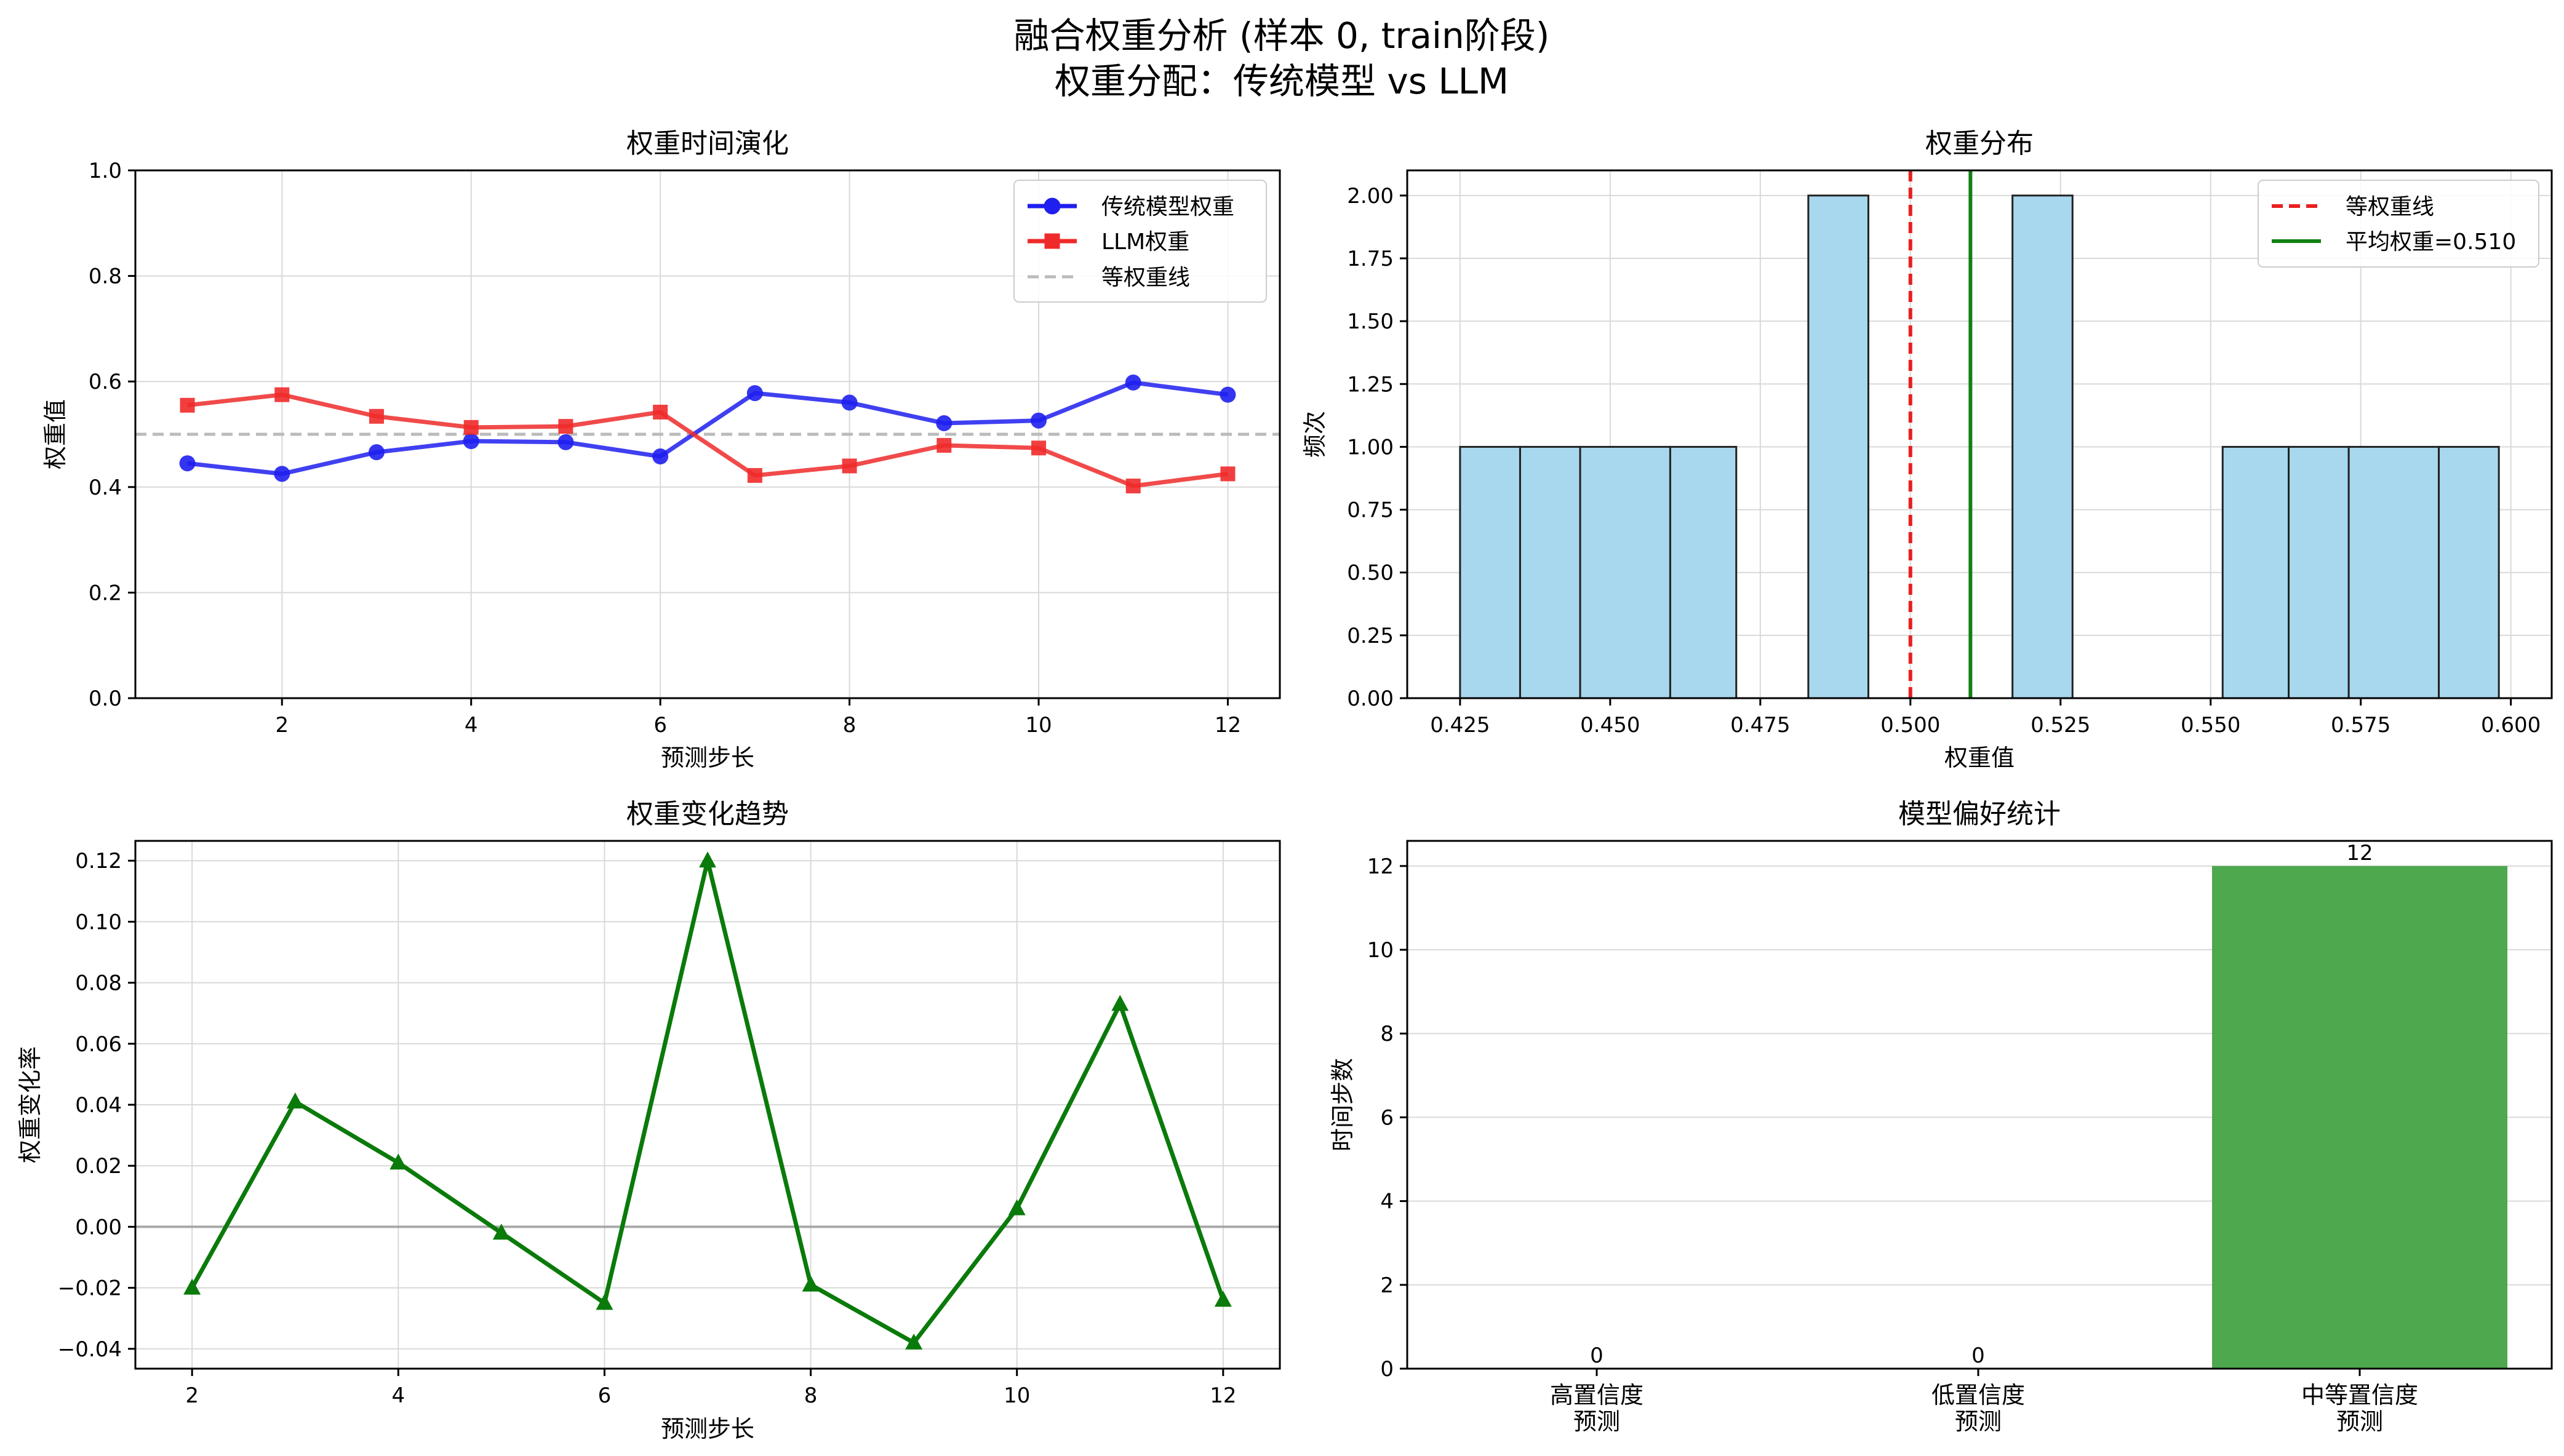 Image resolution: width=2564 pixels, height=1456 pixels. What do you see at coordinates (1978, 1396) in the screenshot?
I see `category-label-line1: 低置信度` at bounding box center [1978, 1396].